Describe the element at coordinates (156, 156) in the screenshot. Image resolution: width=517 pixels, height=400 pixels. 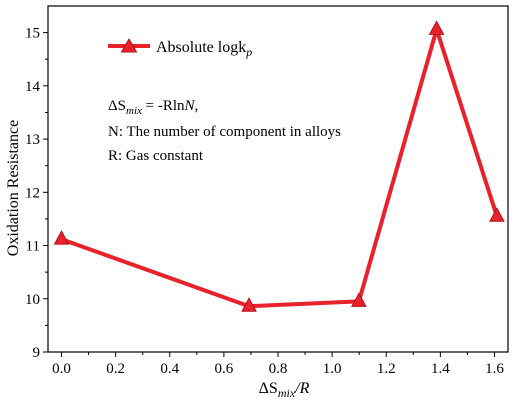
I see `annotation-line-3: R: Gas constant` at that location.